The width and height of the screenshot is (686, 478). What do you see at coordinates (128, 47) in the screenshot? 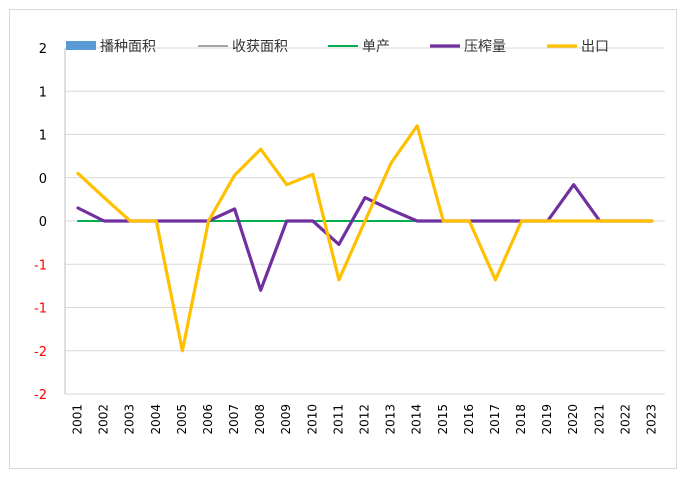
I see `legend-label: 播种面积` at bounding box center [128, 47].